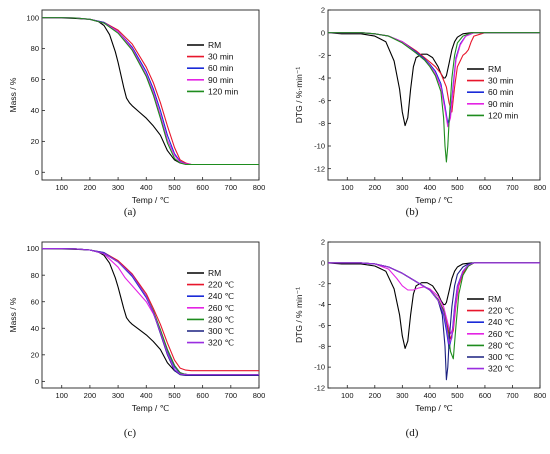 Image resolution: width=550 pixels, height=454 pixels. I want to click on panel-caption: (d), so click(412, 433).